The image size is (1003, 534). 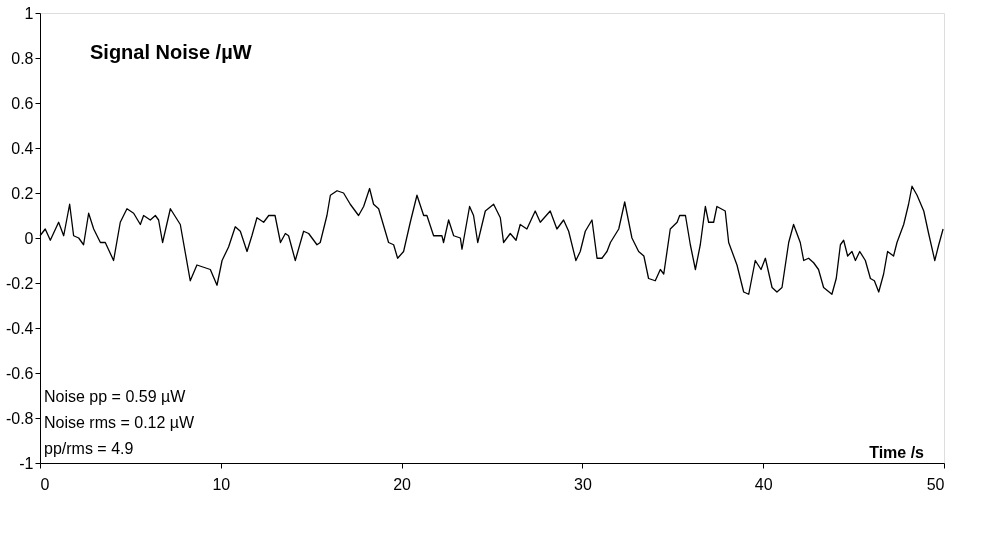 What do you see at coordinates (22, 148) in the screenshot?
I see `y-tick-label: 0.4` at bounding box center [22, 148].